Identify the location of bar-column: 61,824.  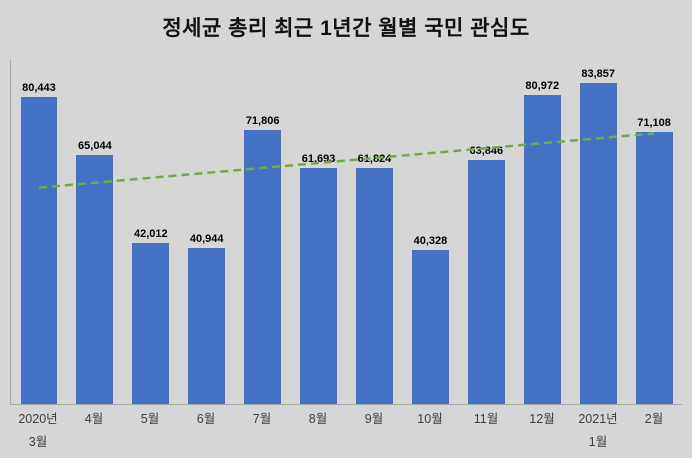
(375, 232).